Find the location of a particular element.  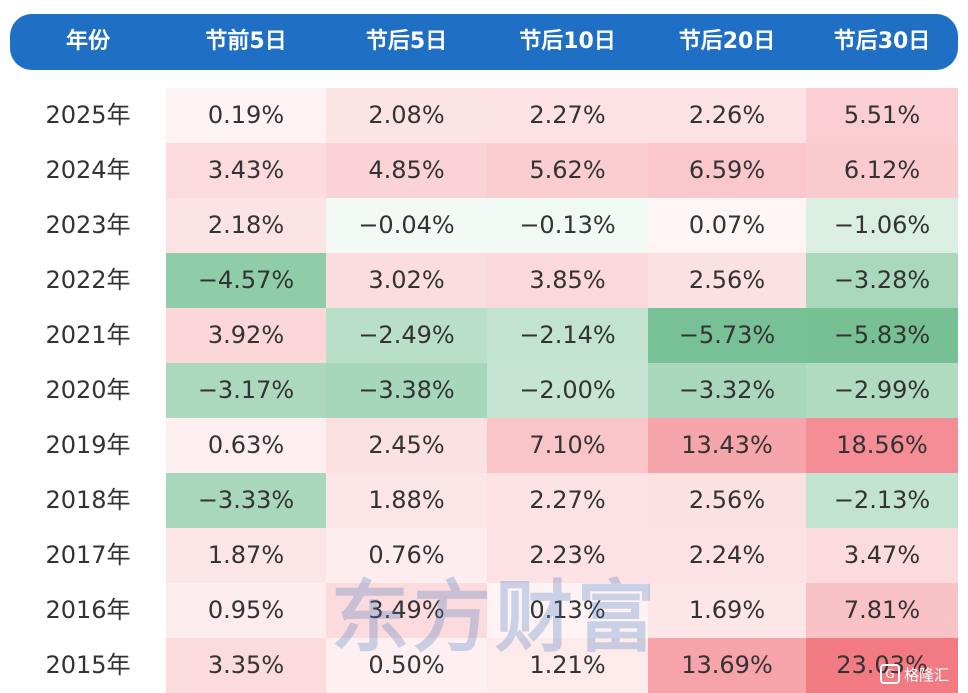

value-cell: 3.43% is located at coordinates (246, 170).